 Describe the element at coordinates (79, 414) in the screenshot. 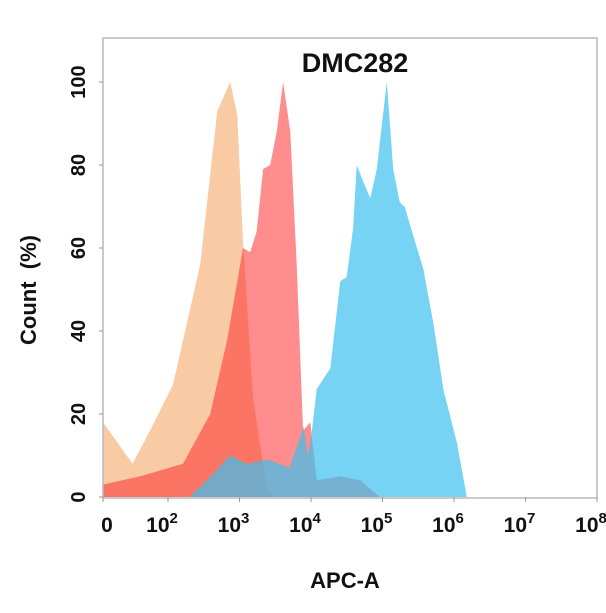

I see `y-tick-label: 20` at that location.